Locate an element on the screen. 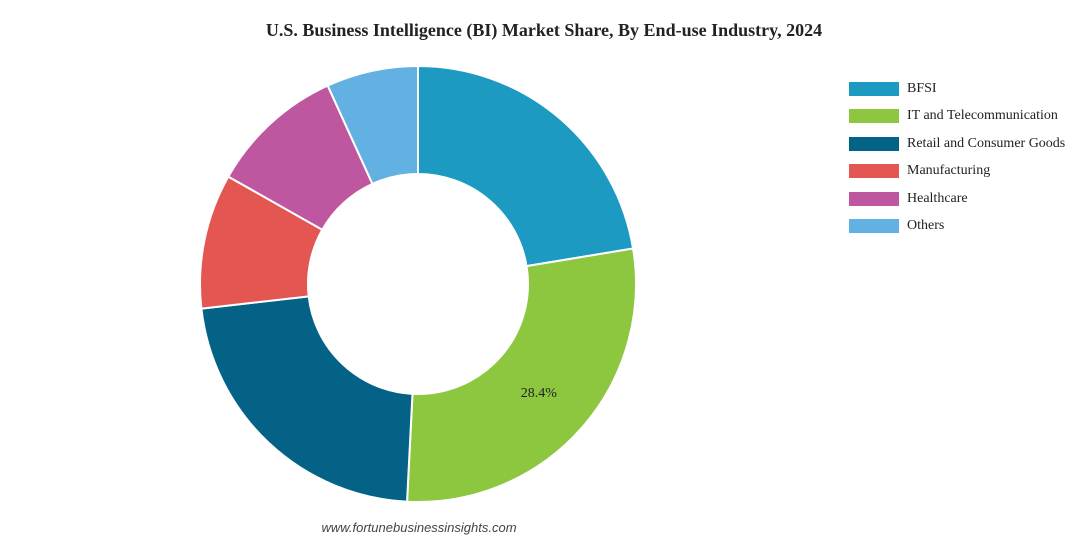 This screenshot has height=543, width=1088. slice-others is located at coordinates (372, 125).